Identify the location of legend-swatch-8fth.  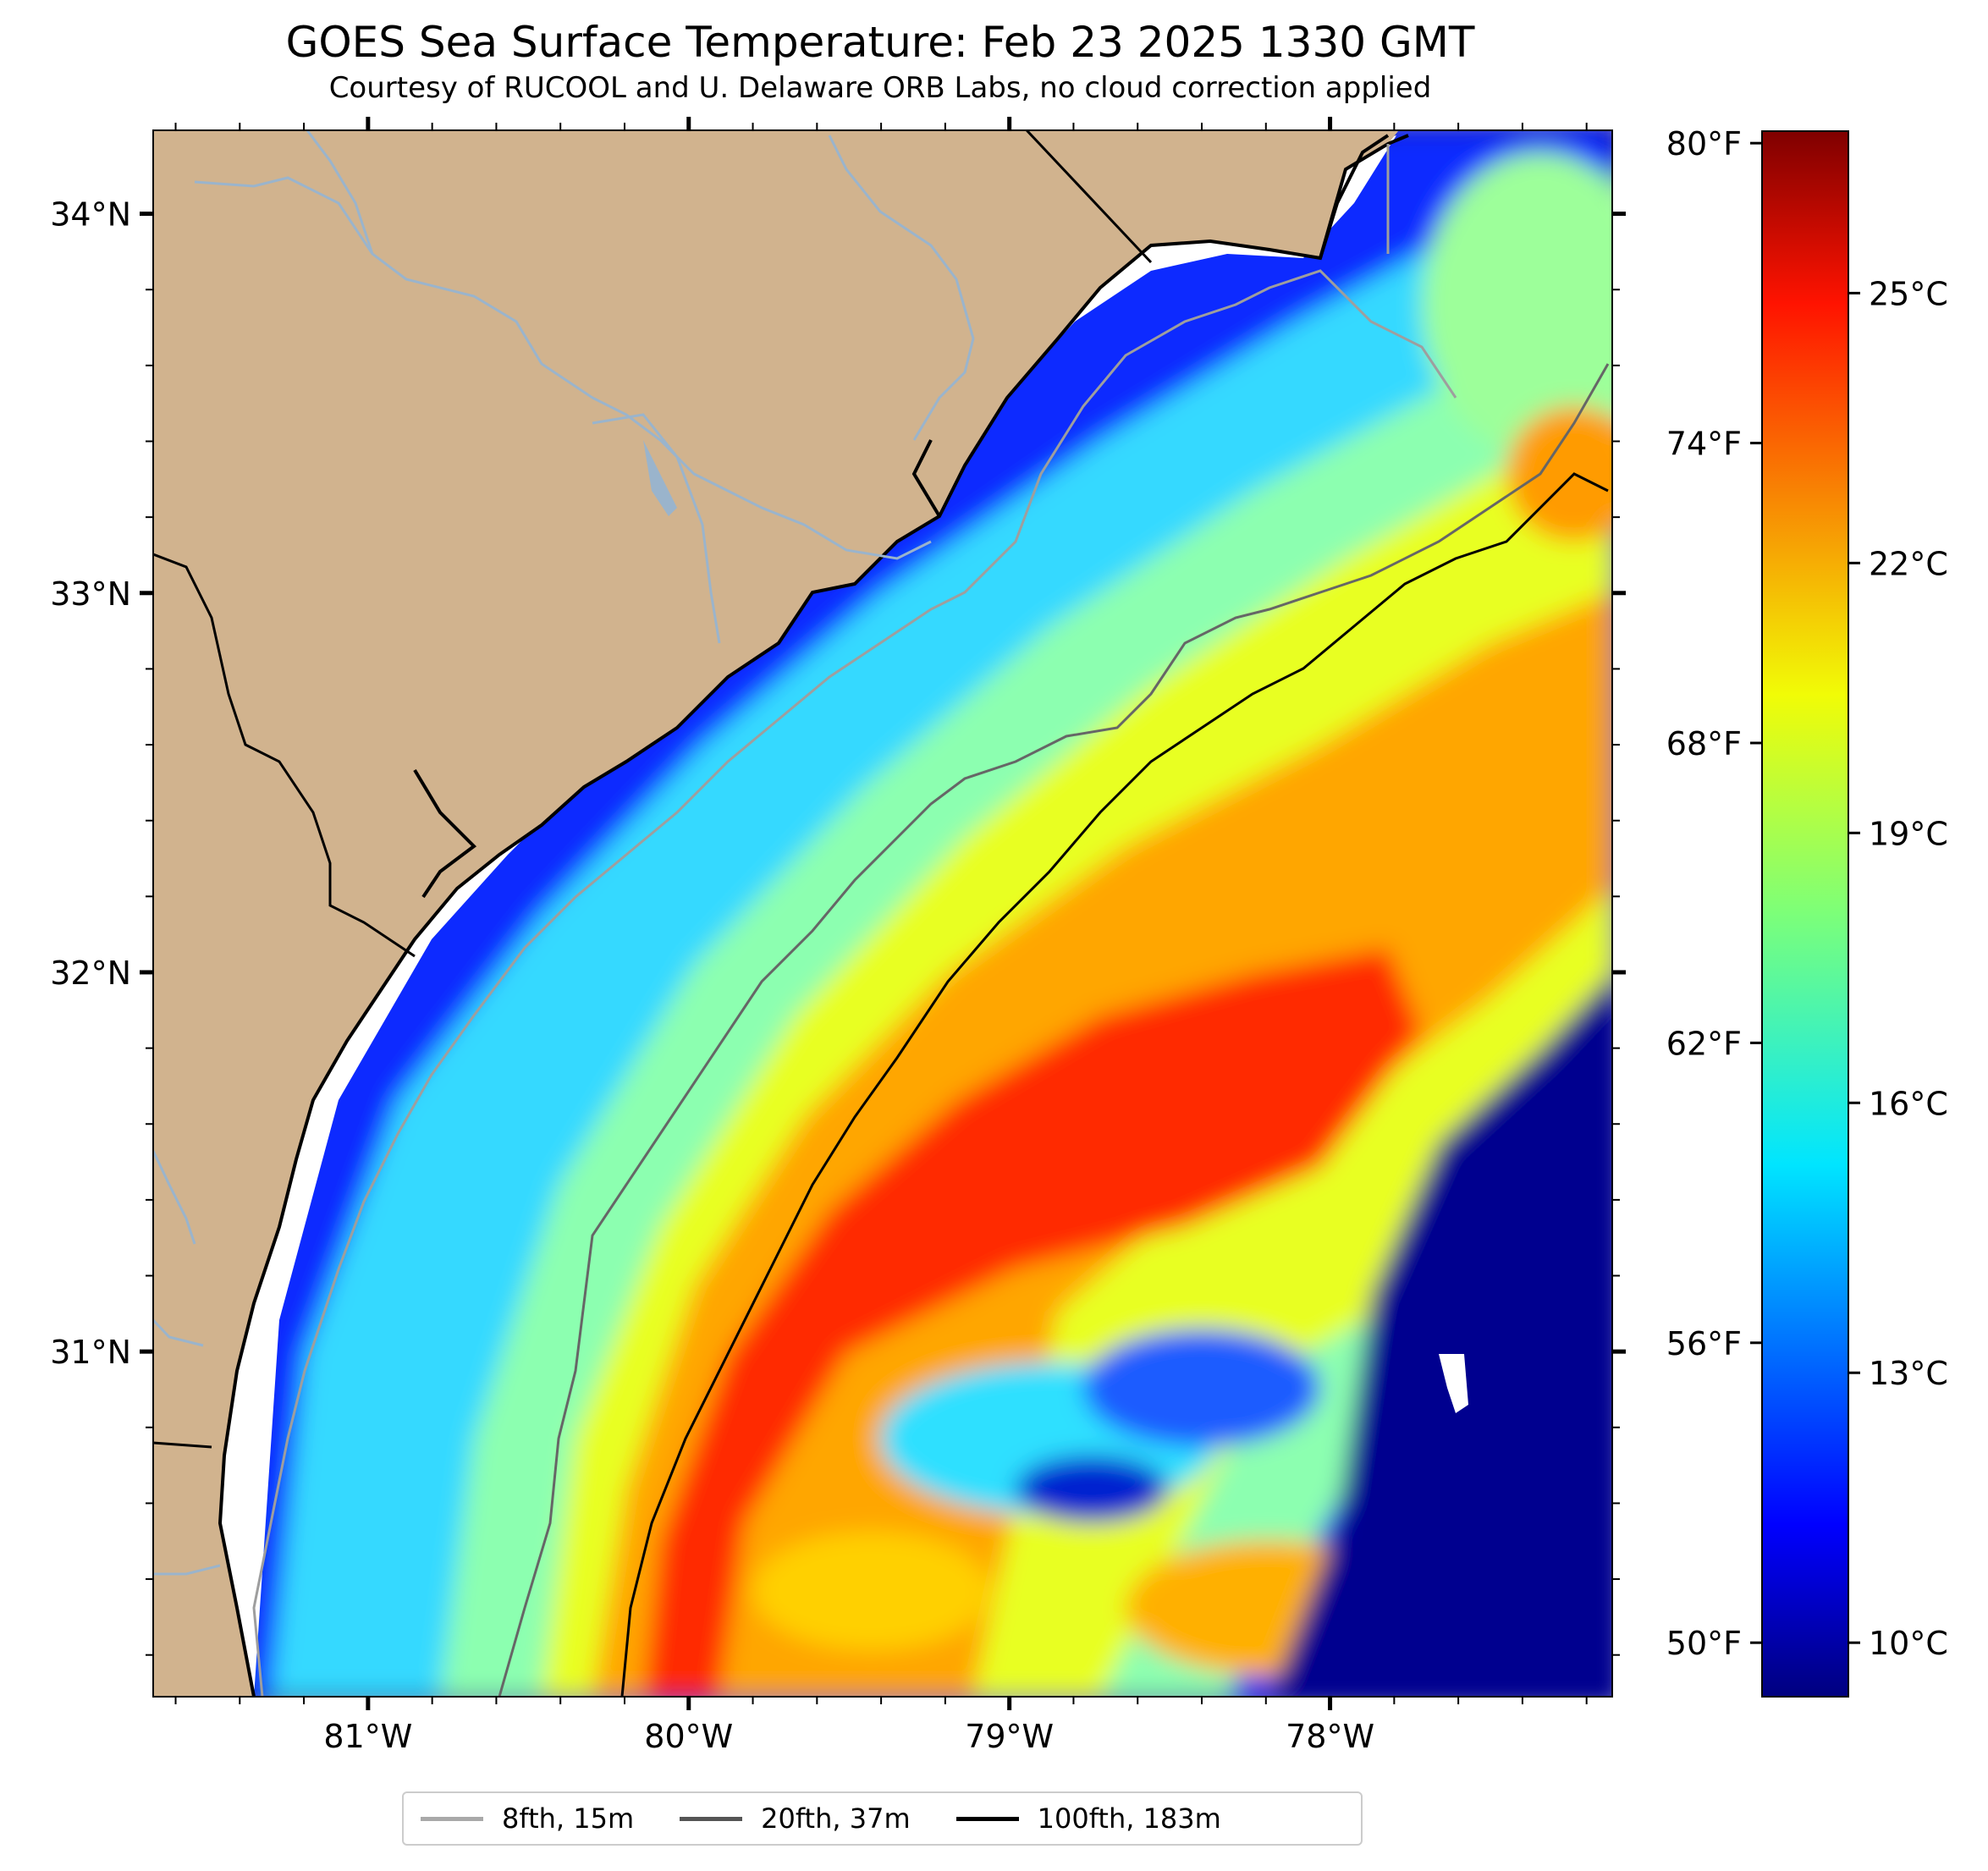
(452, 1819).